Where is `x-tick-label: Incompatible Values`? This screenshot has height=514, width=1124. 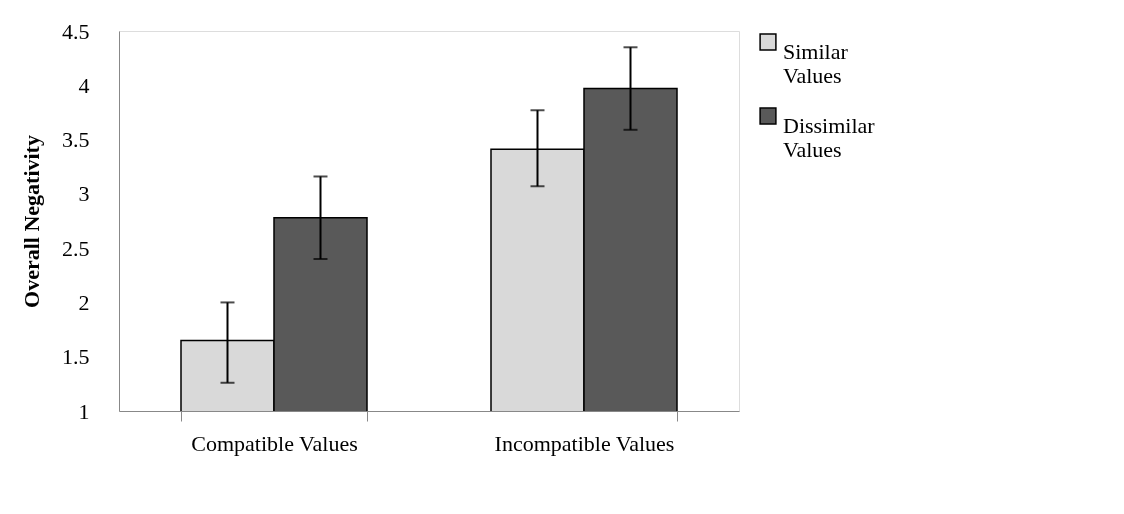
x-tick-label: Incompatible Values is located at coordinates (584, 443).